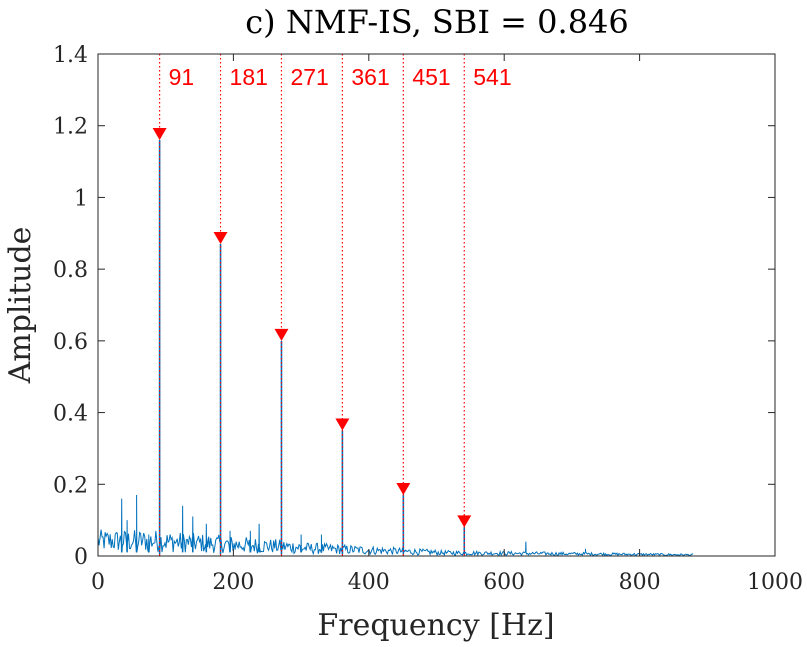 The image size is (807, 647). I want to click on harmonic-label-4: 361, so click(370, 77).